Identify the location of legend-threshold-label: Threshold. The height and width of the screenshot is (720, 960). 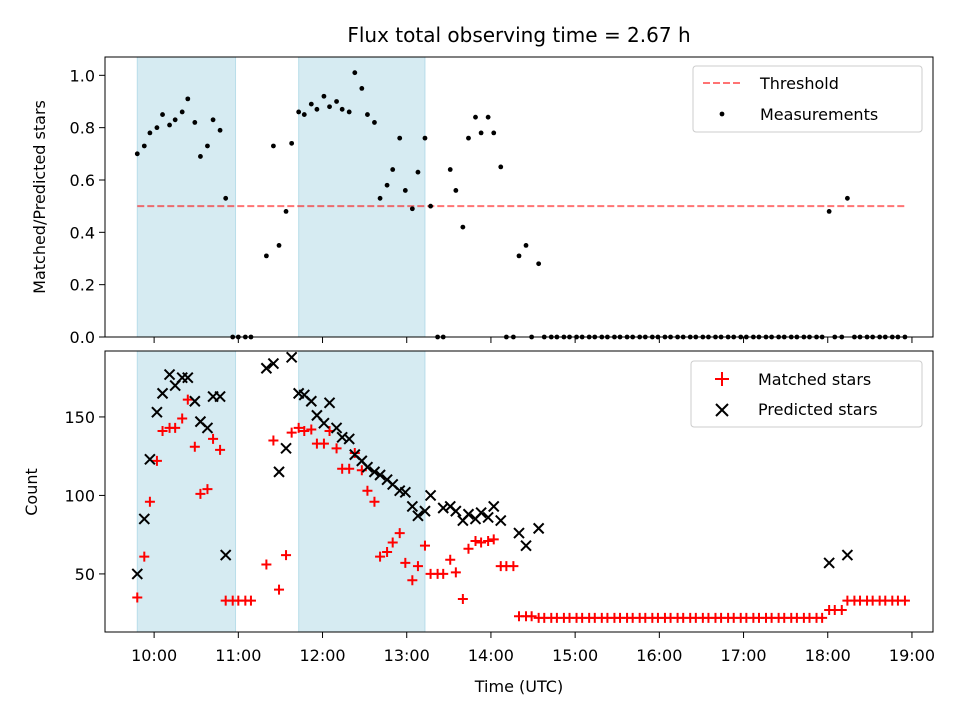
(799, 83).